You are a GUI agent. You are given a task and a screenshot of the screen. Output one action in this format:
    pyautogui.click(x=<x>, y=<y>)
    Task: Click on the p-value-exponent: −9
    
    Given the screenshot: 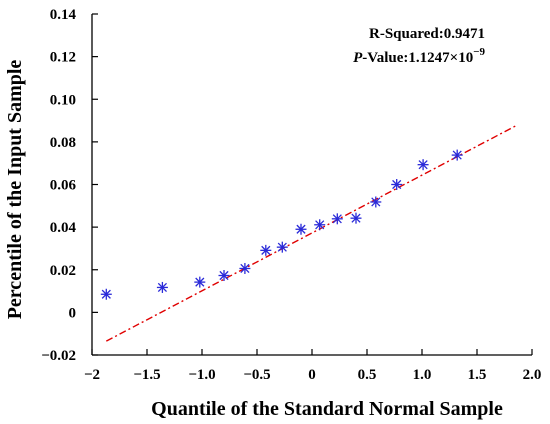 What is the action you would take?
    pyautogui.click(x=479, y=52)
    